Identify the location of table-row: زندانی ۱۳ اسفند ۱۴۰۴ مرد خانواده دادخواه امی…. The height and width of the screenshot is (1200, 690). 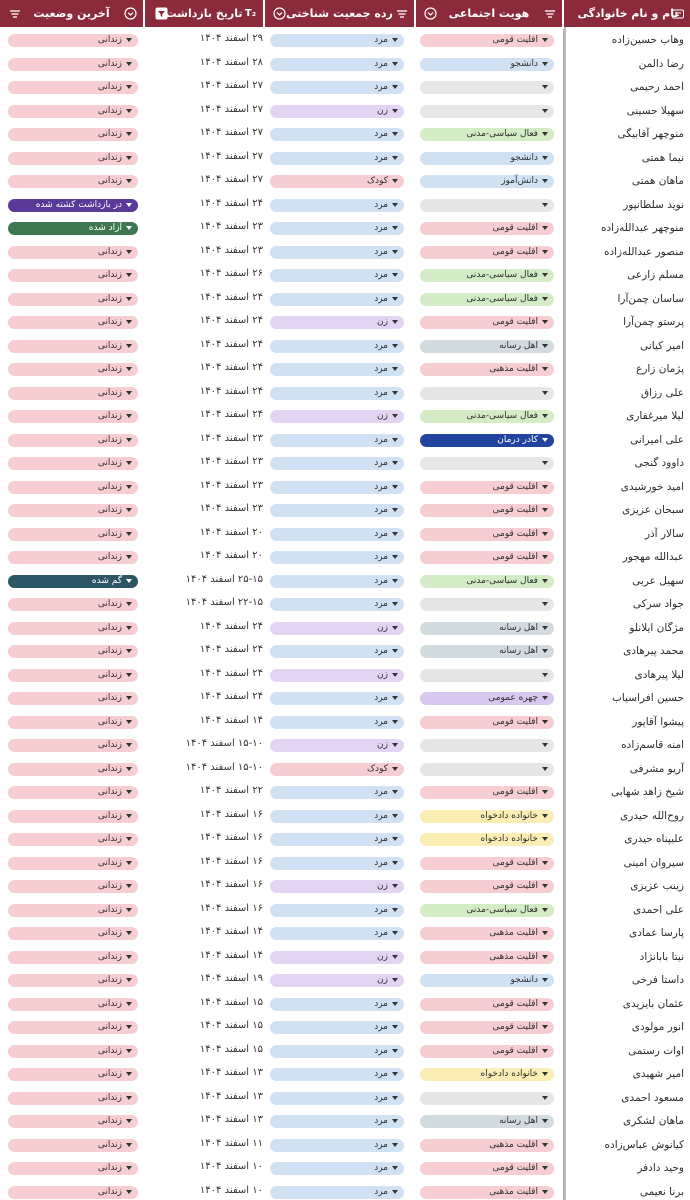
(345, 1075).